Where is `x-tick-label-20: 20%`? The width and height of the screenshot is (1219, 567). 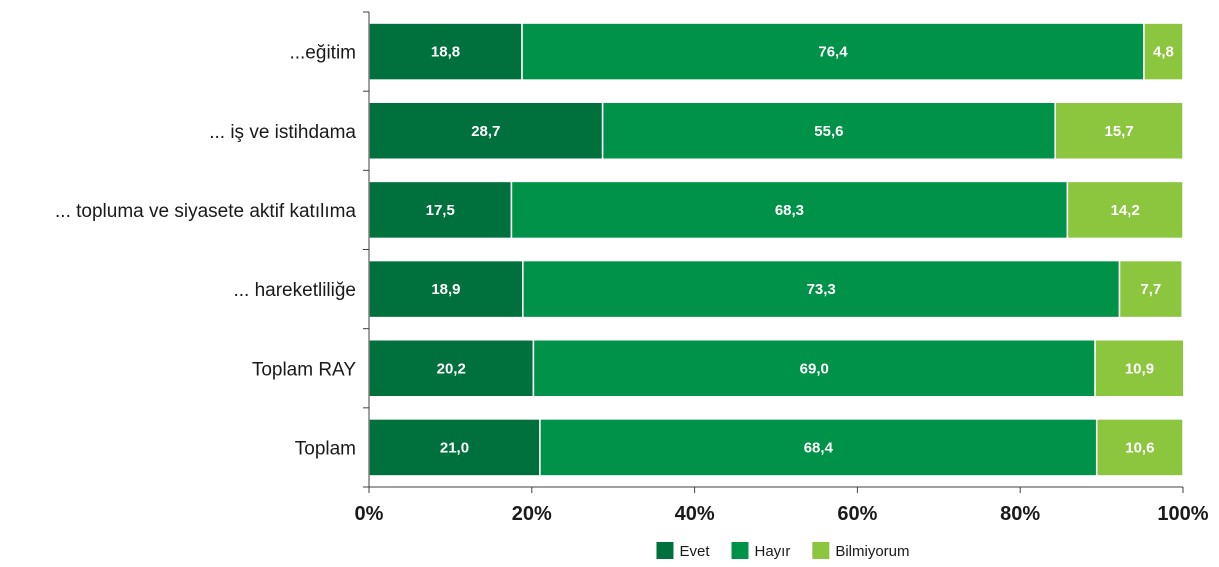
x-tick-label-20: 20% is located at coordinates (532, 514).